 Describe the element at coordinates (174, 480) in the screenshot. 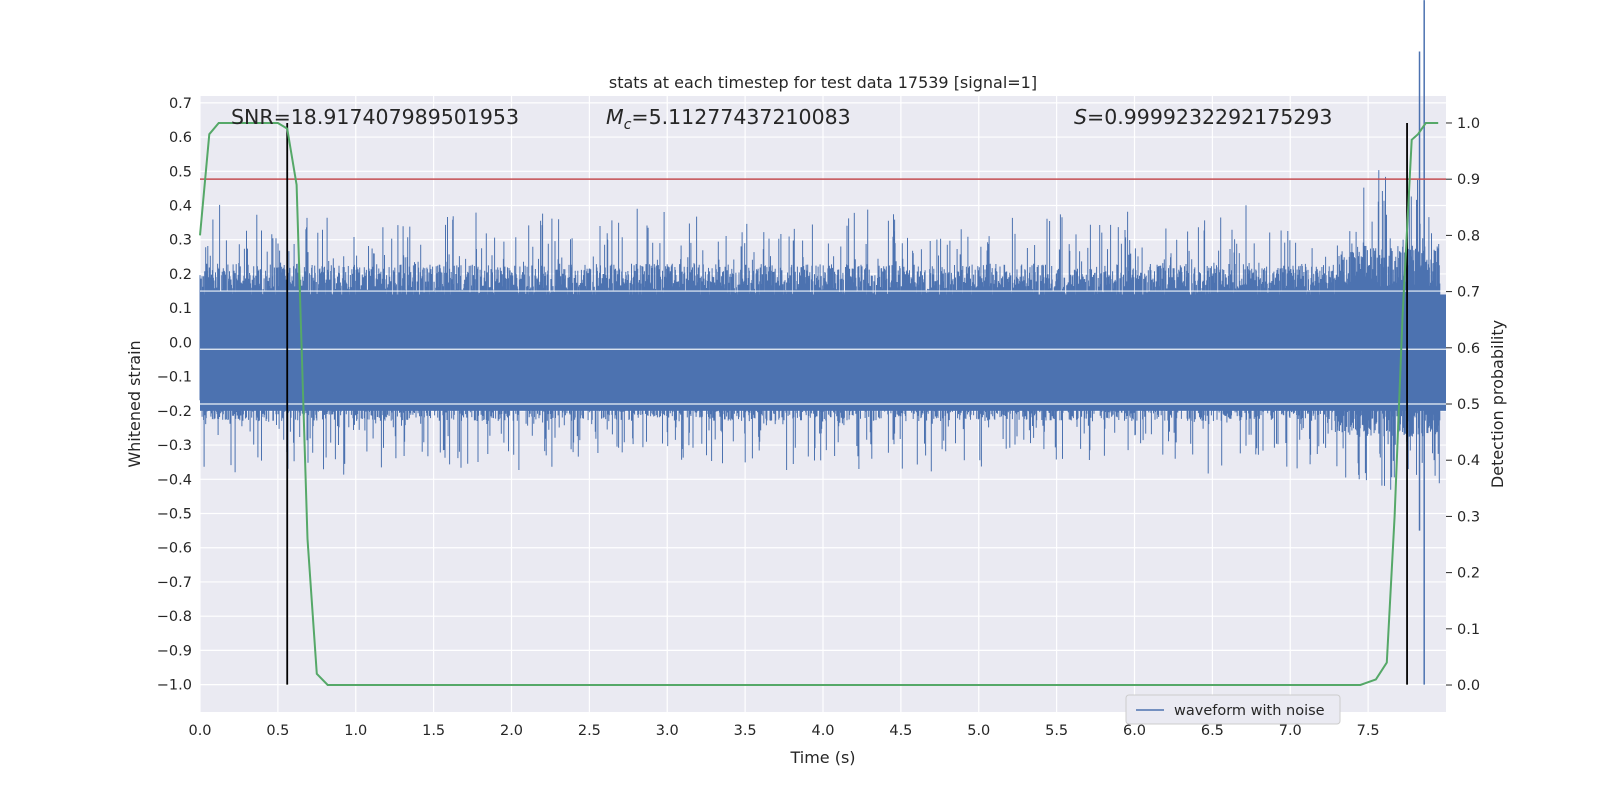

I see `y-tick-label: −0.4` at that location.